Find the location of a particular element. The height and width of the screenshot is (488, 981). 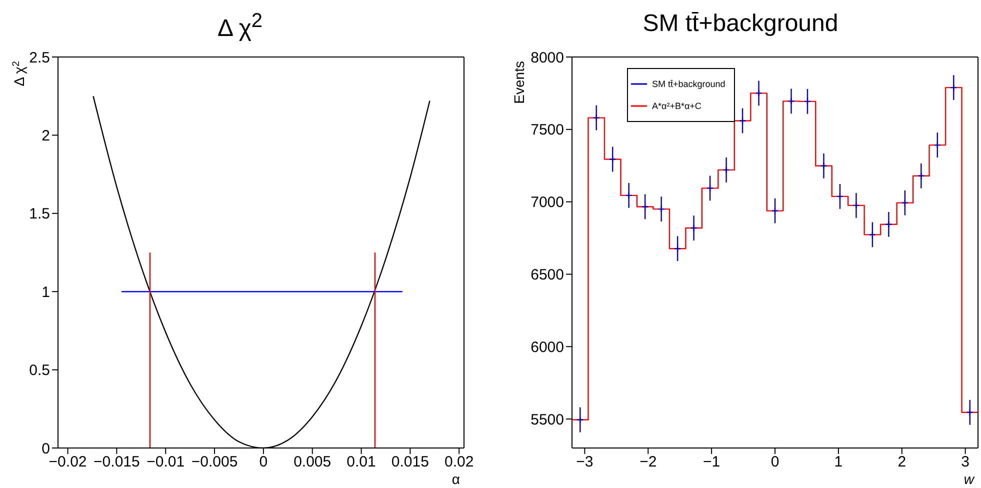

x-tick-label: 1 is located at coordinates (838, 462).